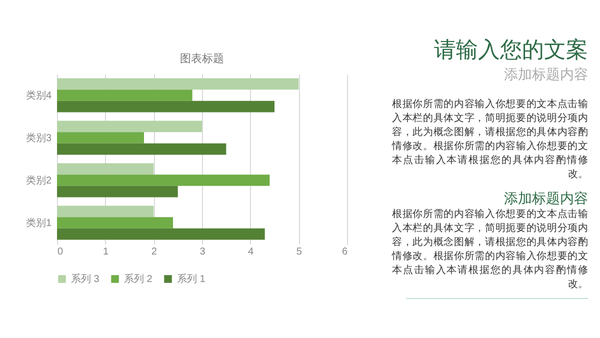  I want to click on legend-label: 系列 1, so click(191, 279).